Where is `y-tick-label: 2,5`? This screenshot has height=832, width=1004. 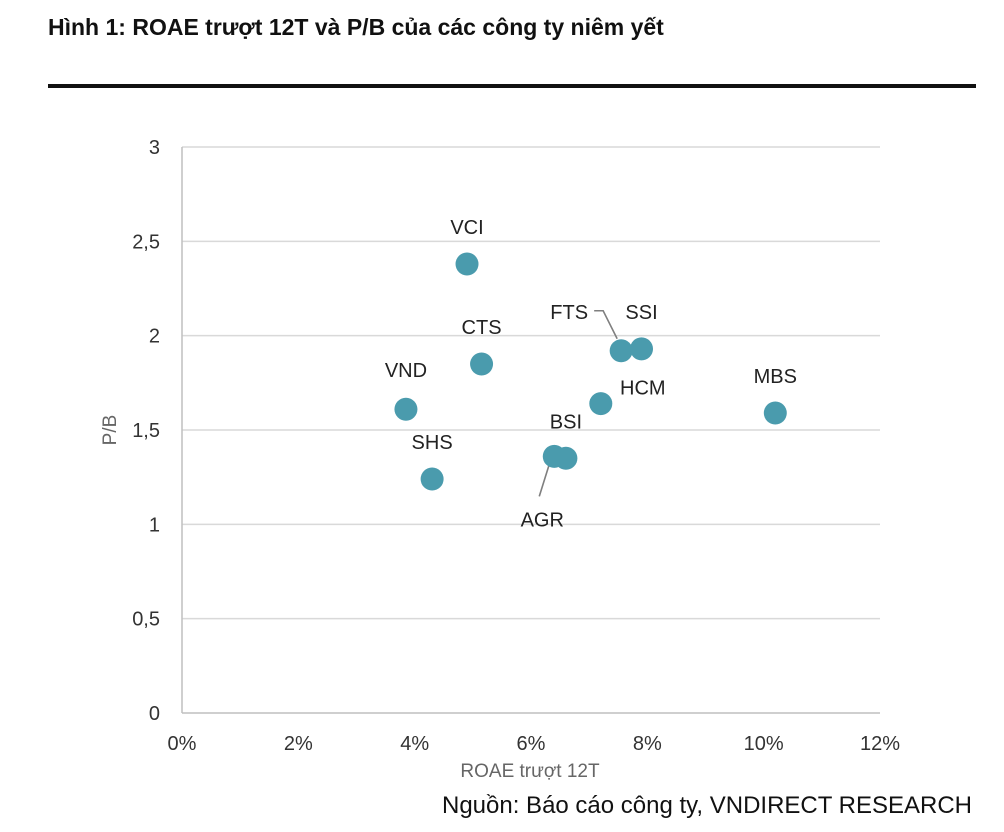 y-tick-label: 2,5 is located at coordinates (146, 242).